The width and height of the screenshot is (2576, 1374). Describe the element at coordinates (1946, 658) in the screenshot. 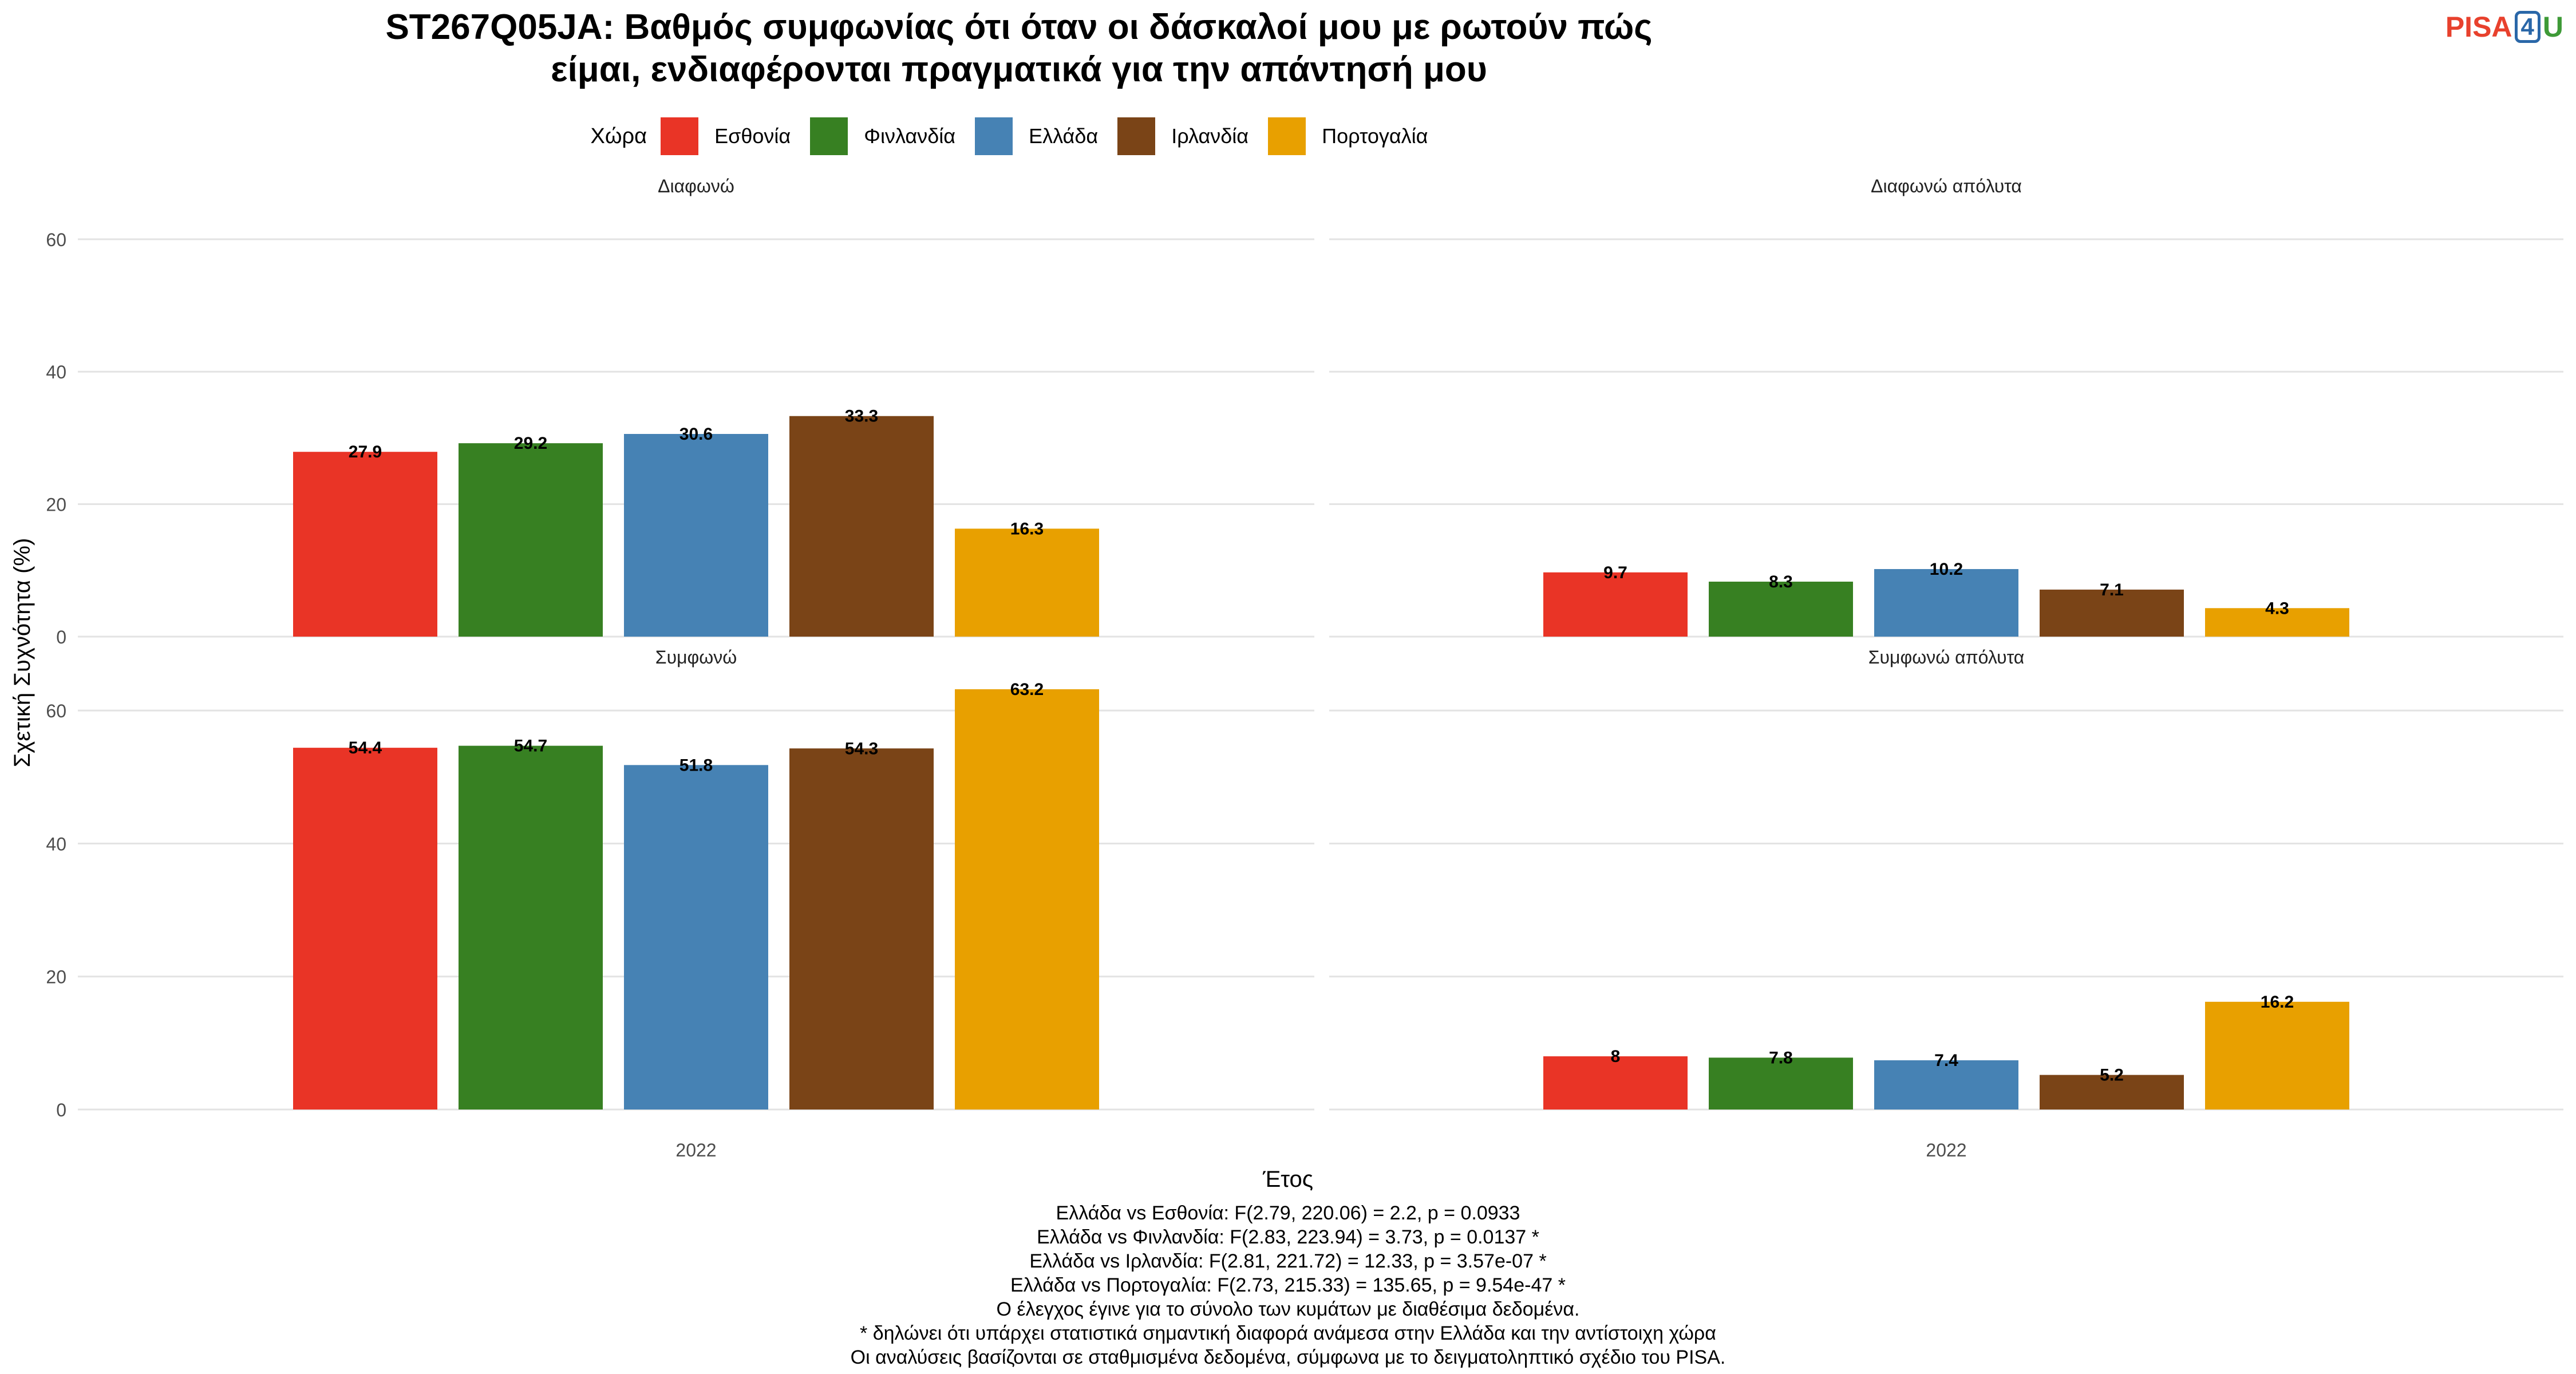

I see `panel-title-3: Συμφωνώ απόλυτα` at that location.